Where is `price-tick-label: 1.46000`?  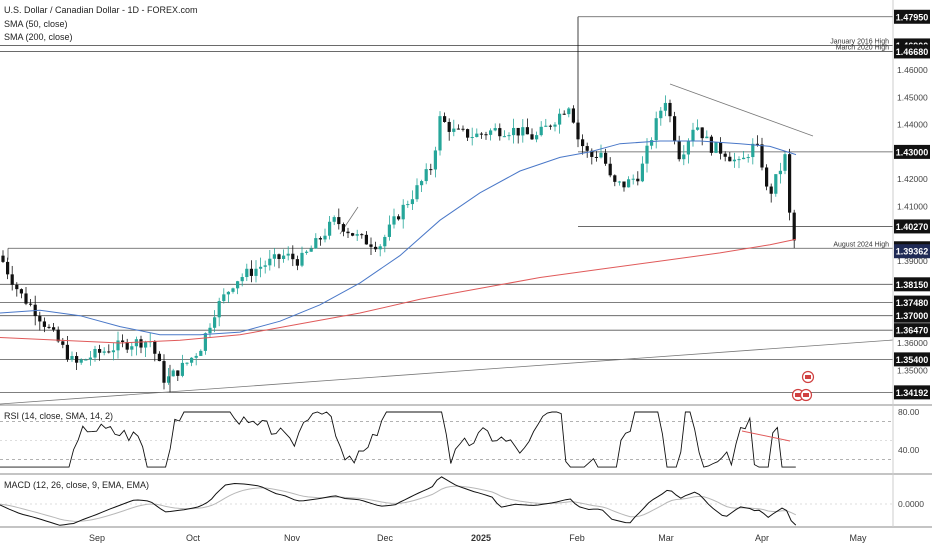 price-tick-label: 1.46000 is located at coordinates (912, 70).